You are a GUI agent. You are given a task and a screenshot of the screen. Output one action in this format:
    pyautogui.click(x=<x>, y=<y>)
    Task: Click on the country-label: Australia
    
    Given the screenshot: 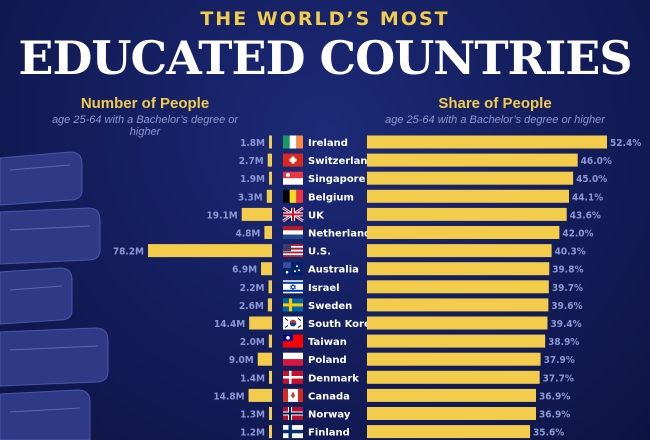 What is the action you would take?
    pyautogui.click(x=333, y=270)
    